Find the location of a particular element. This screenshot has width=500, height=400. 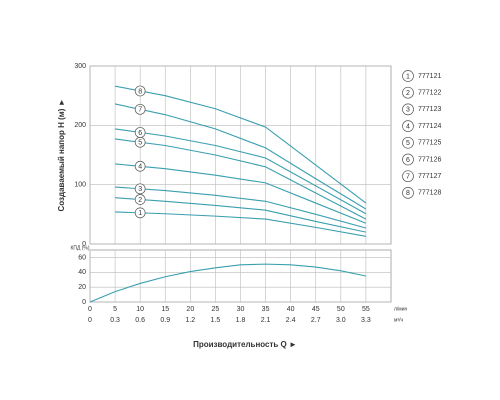

efficiency-curve is located at coordinates (228, 283).